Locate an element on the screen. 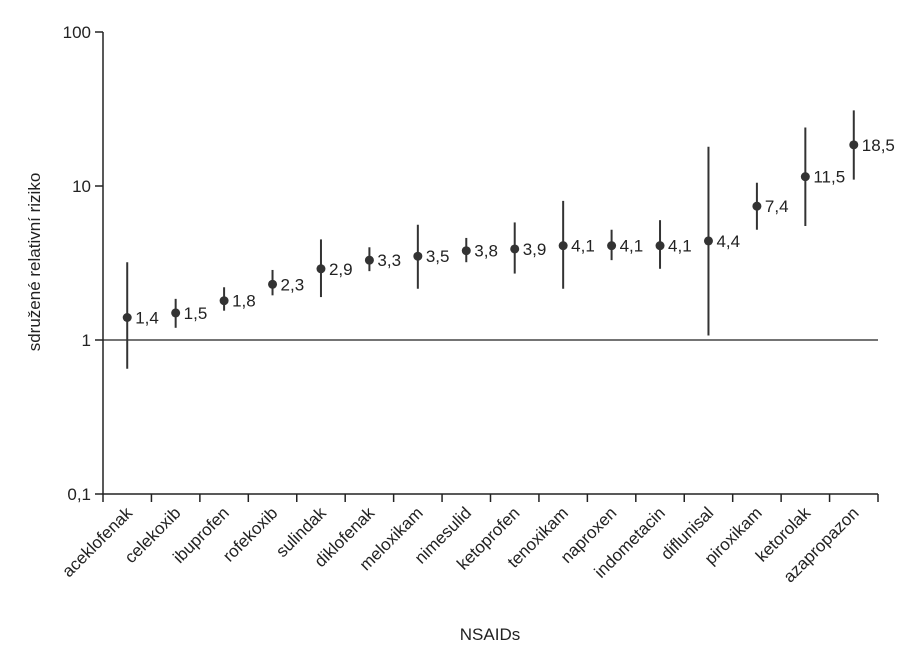  data-label: 2,3 is located at coordinates (293, 284).